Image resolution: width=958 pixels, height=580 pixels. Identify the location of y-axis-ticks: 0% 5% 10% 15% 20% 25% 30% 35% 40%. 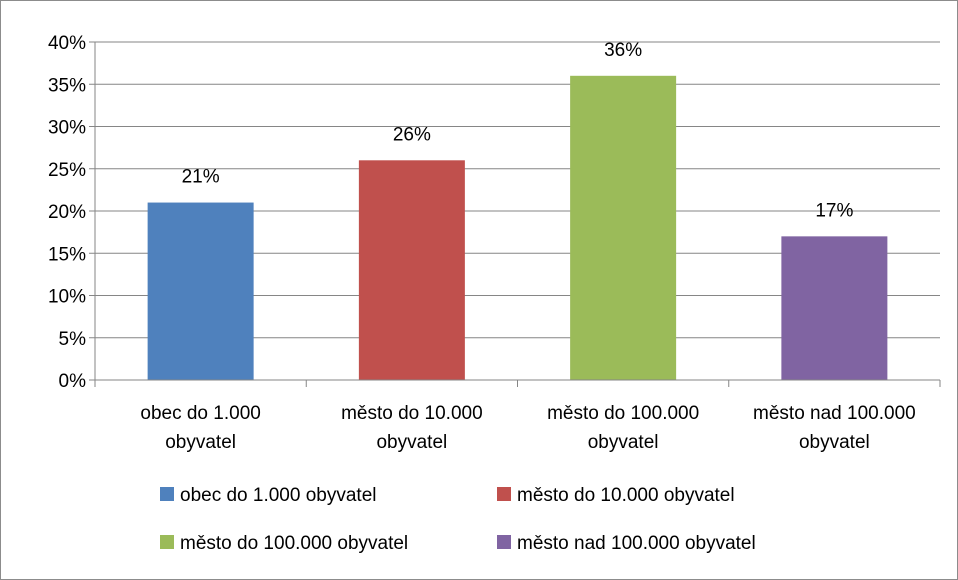
(71, 212).